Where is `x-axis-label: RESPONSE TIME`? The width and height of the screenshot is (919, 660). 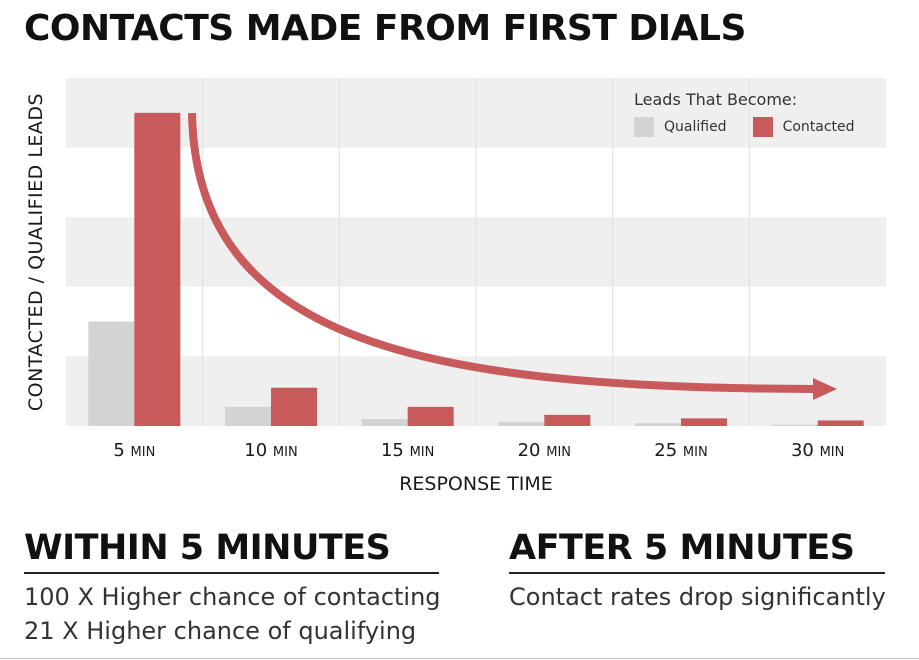
x-axis-label: RESPONSE TIME is located at coordinates (476, 484).